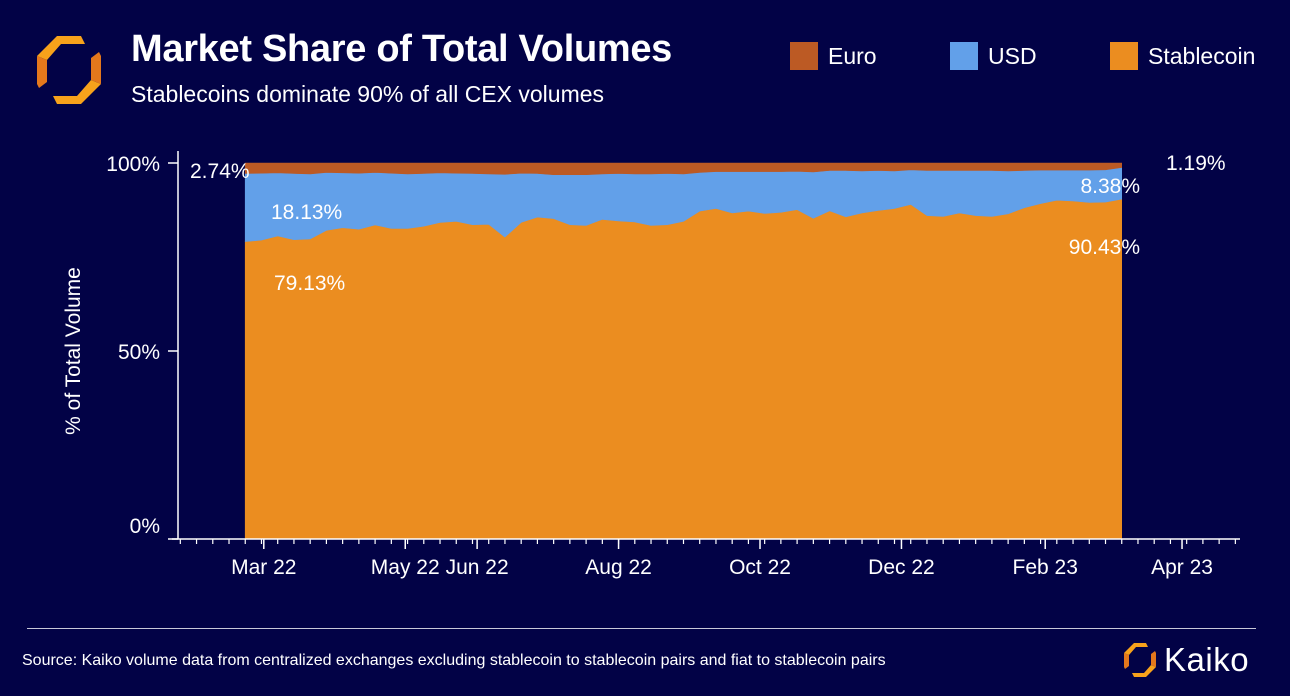 This screenshot has height=696, width=1290. Describe the element at coordinates (477, 567) in the screenshot. I see `x-tick-label: Jun 22` at that location.